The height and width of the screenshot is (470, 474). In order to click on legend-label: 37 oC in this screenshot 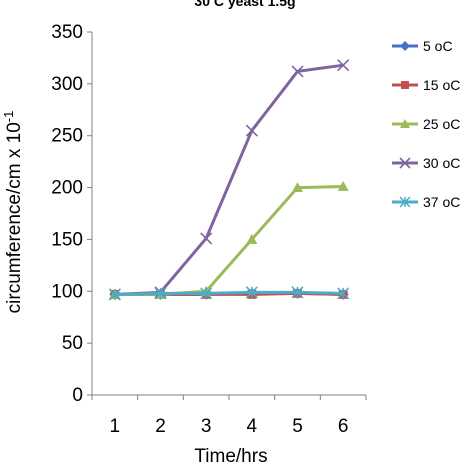, I will do `click(441, 202)`.